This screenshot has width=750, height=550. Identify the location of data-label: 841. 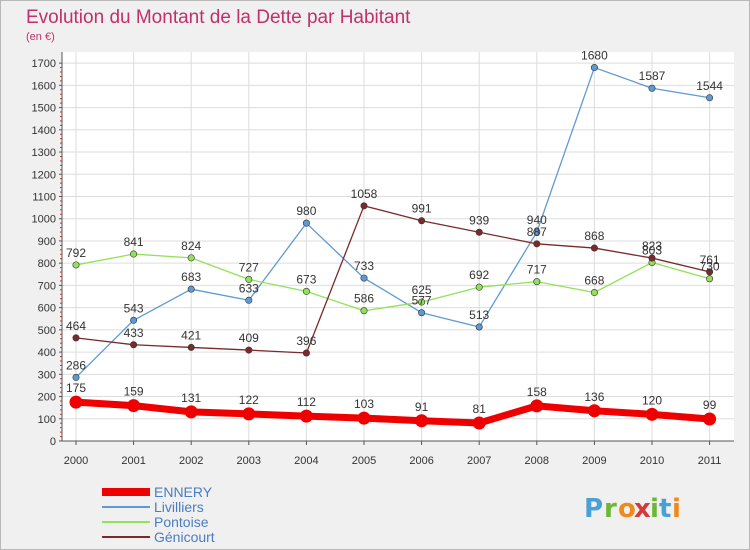
(134, 242).